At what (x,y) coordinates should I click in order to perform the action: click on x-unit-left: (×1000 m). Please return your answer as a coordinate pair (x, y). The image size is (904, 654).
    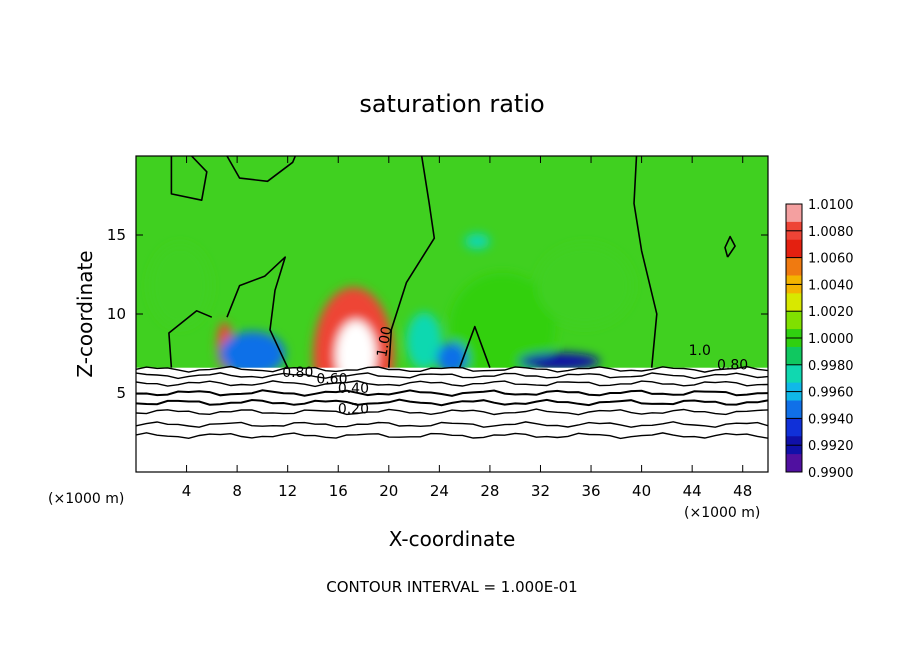
    Looking at the image, I should click on (86, 499).